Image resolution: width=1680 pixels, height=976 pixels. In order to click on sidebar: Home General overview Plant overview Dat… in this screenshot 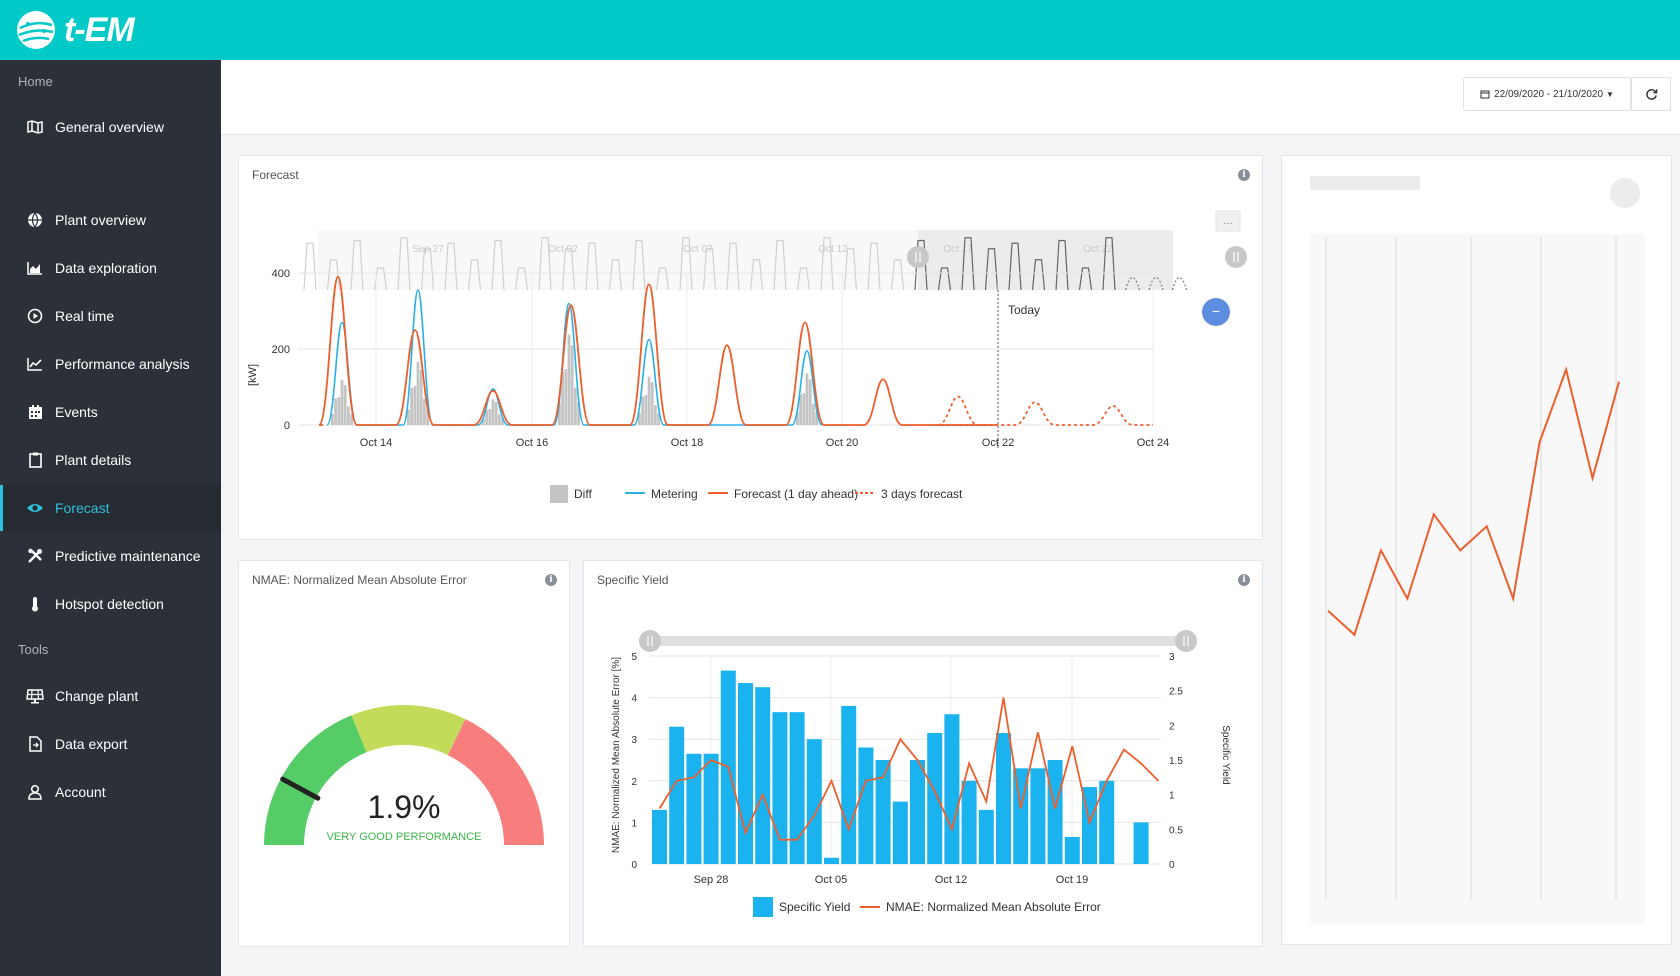, I will do `click(110, 518)`.